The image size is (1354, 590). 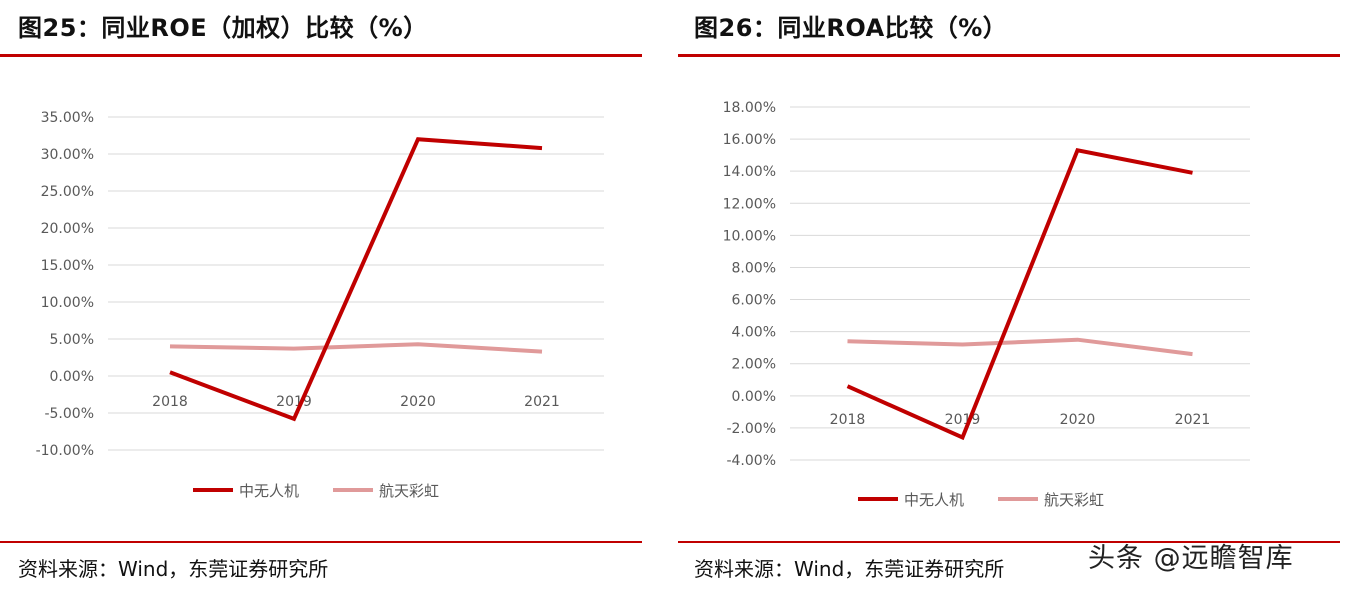 I want to click on y-tick-label: 16.00%, so click(x=749, y=140).